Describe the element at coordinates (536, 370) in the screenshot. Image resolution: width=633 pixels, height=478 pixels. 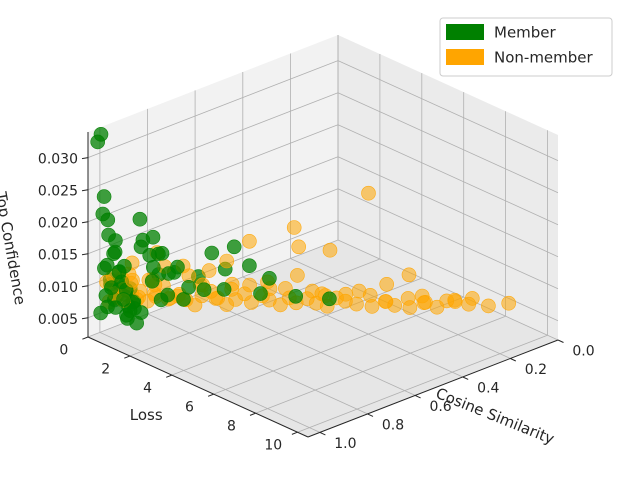
I see `cosine-tick-label: 0.2` at that location.